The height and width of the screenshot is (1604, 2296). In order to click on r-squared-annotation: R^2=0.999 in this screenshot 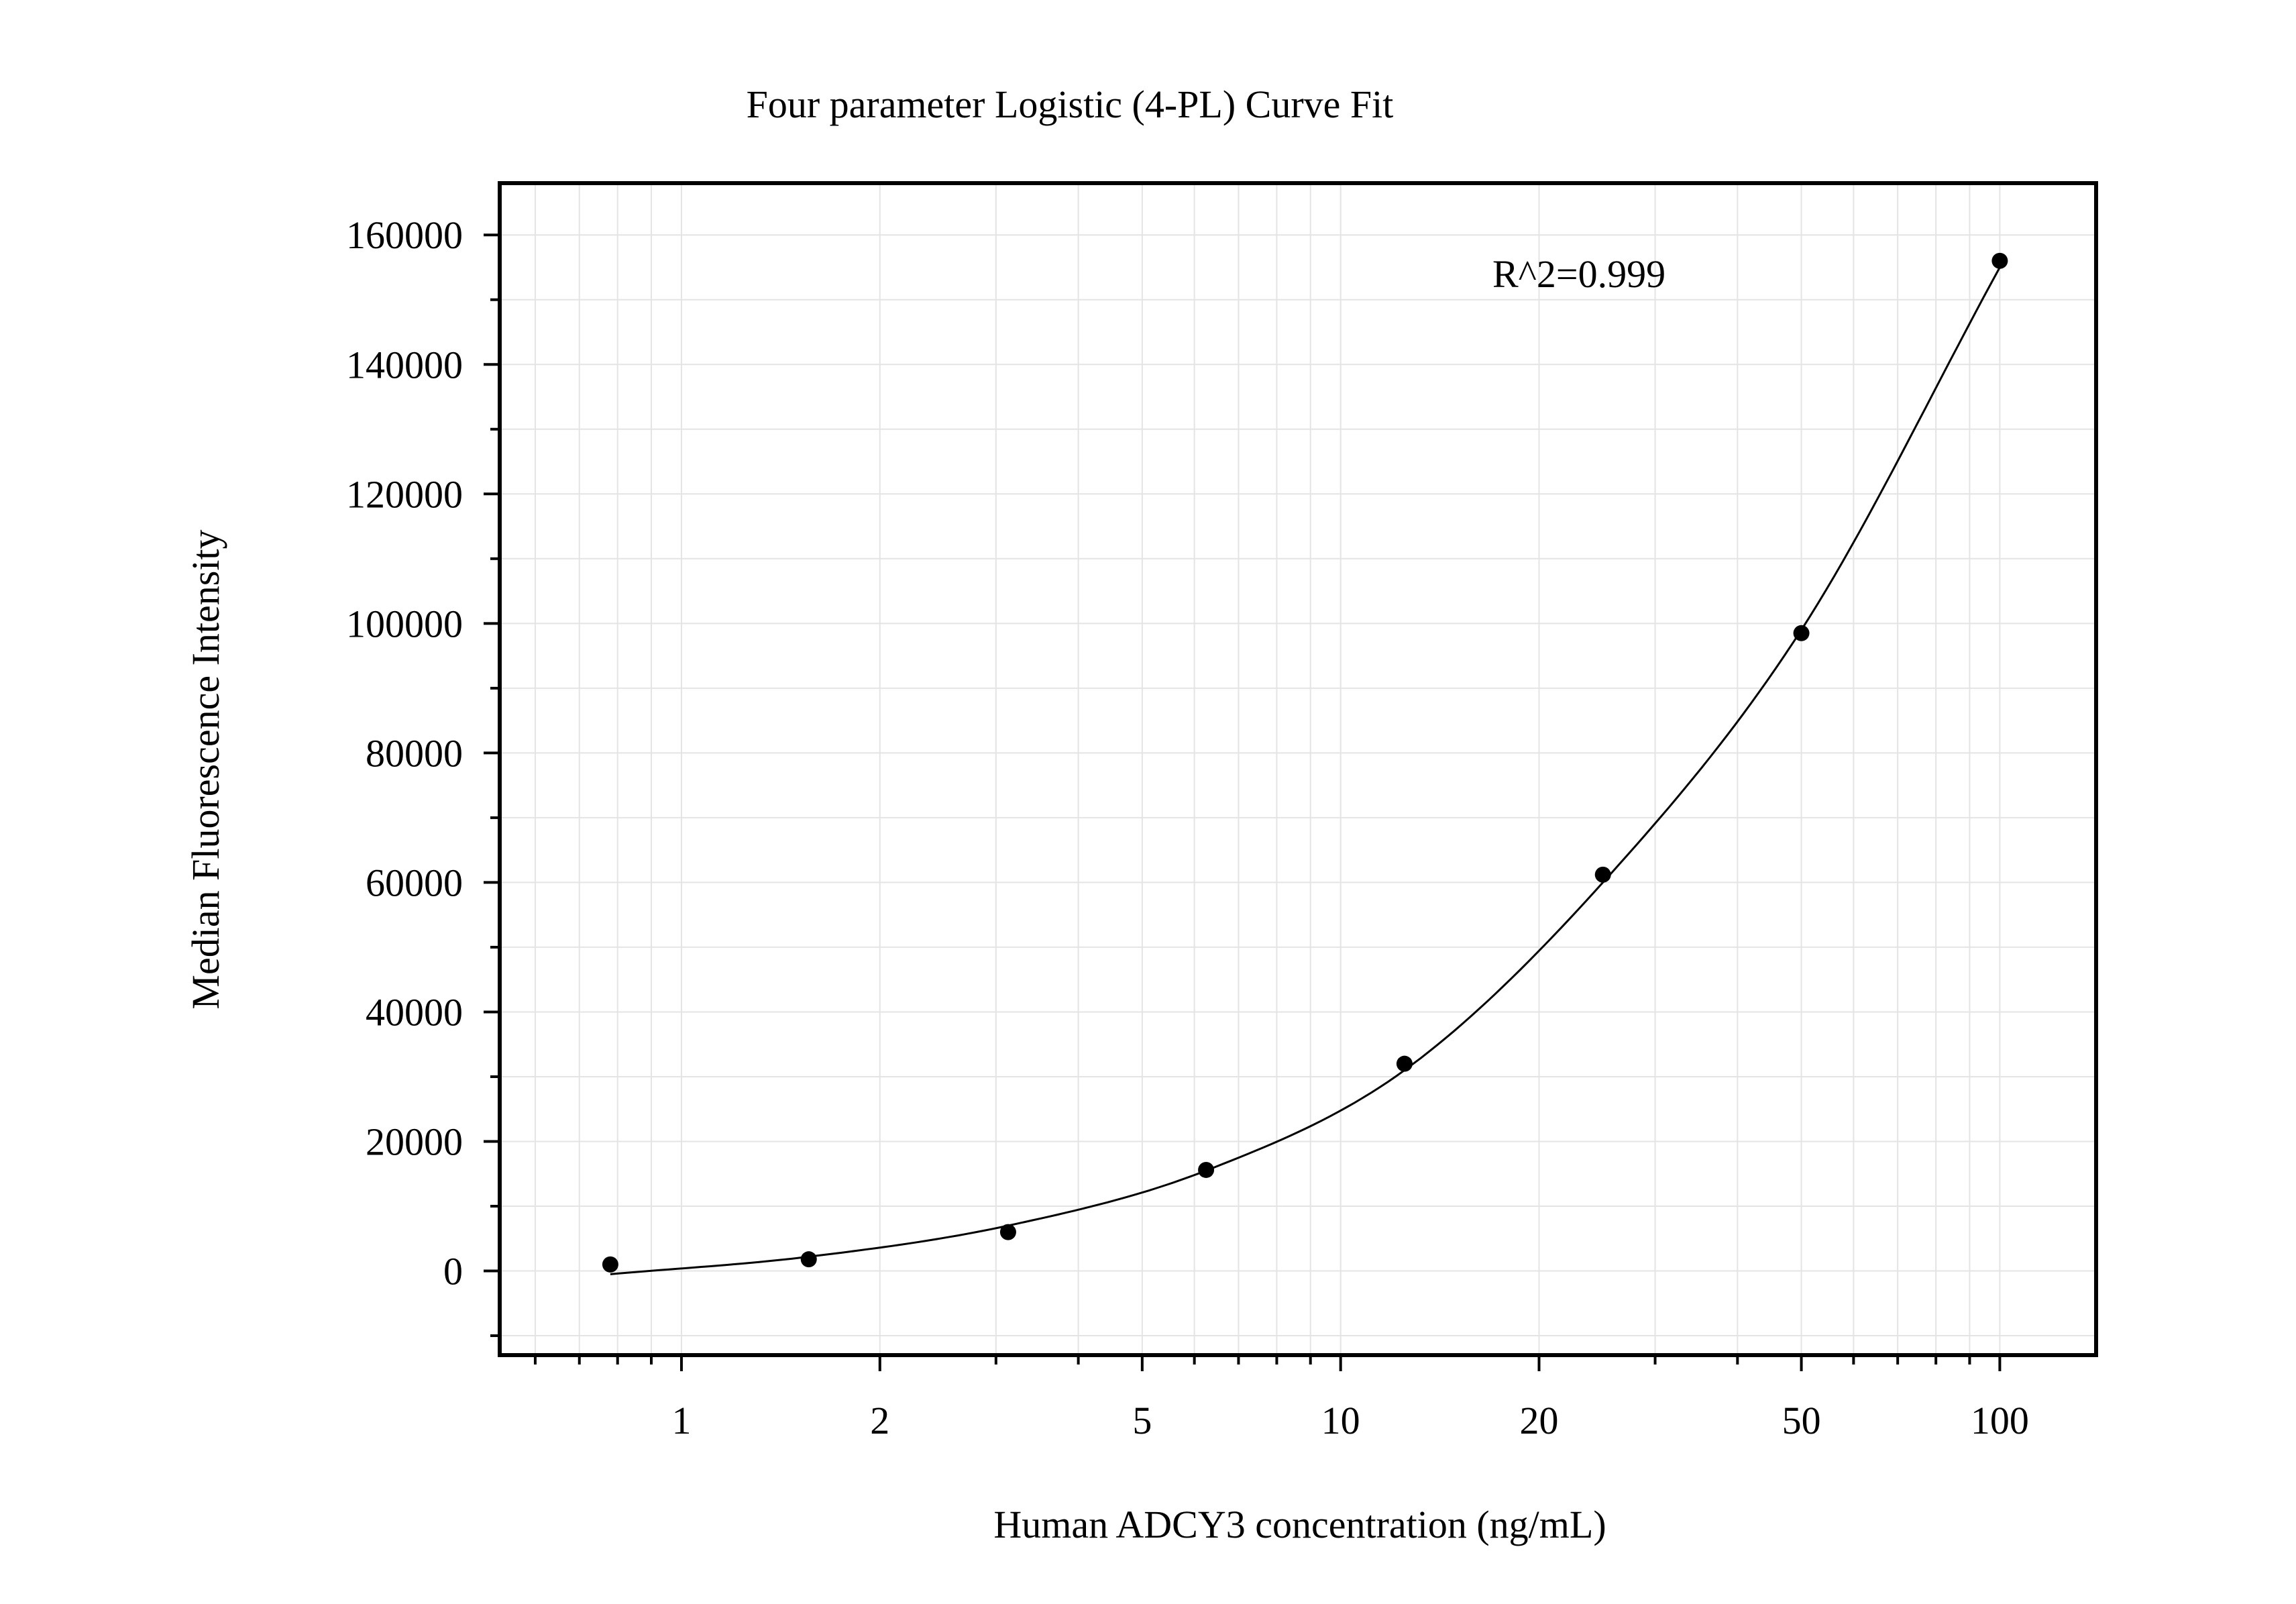, I will do `click(1578, 274)`.